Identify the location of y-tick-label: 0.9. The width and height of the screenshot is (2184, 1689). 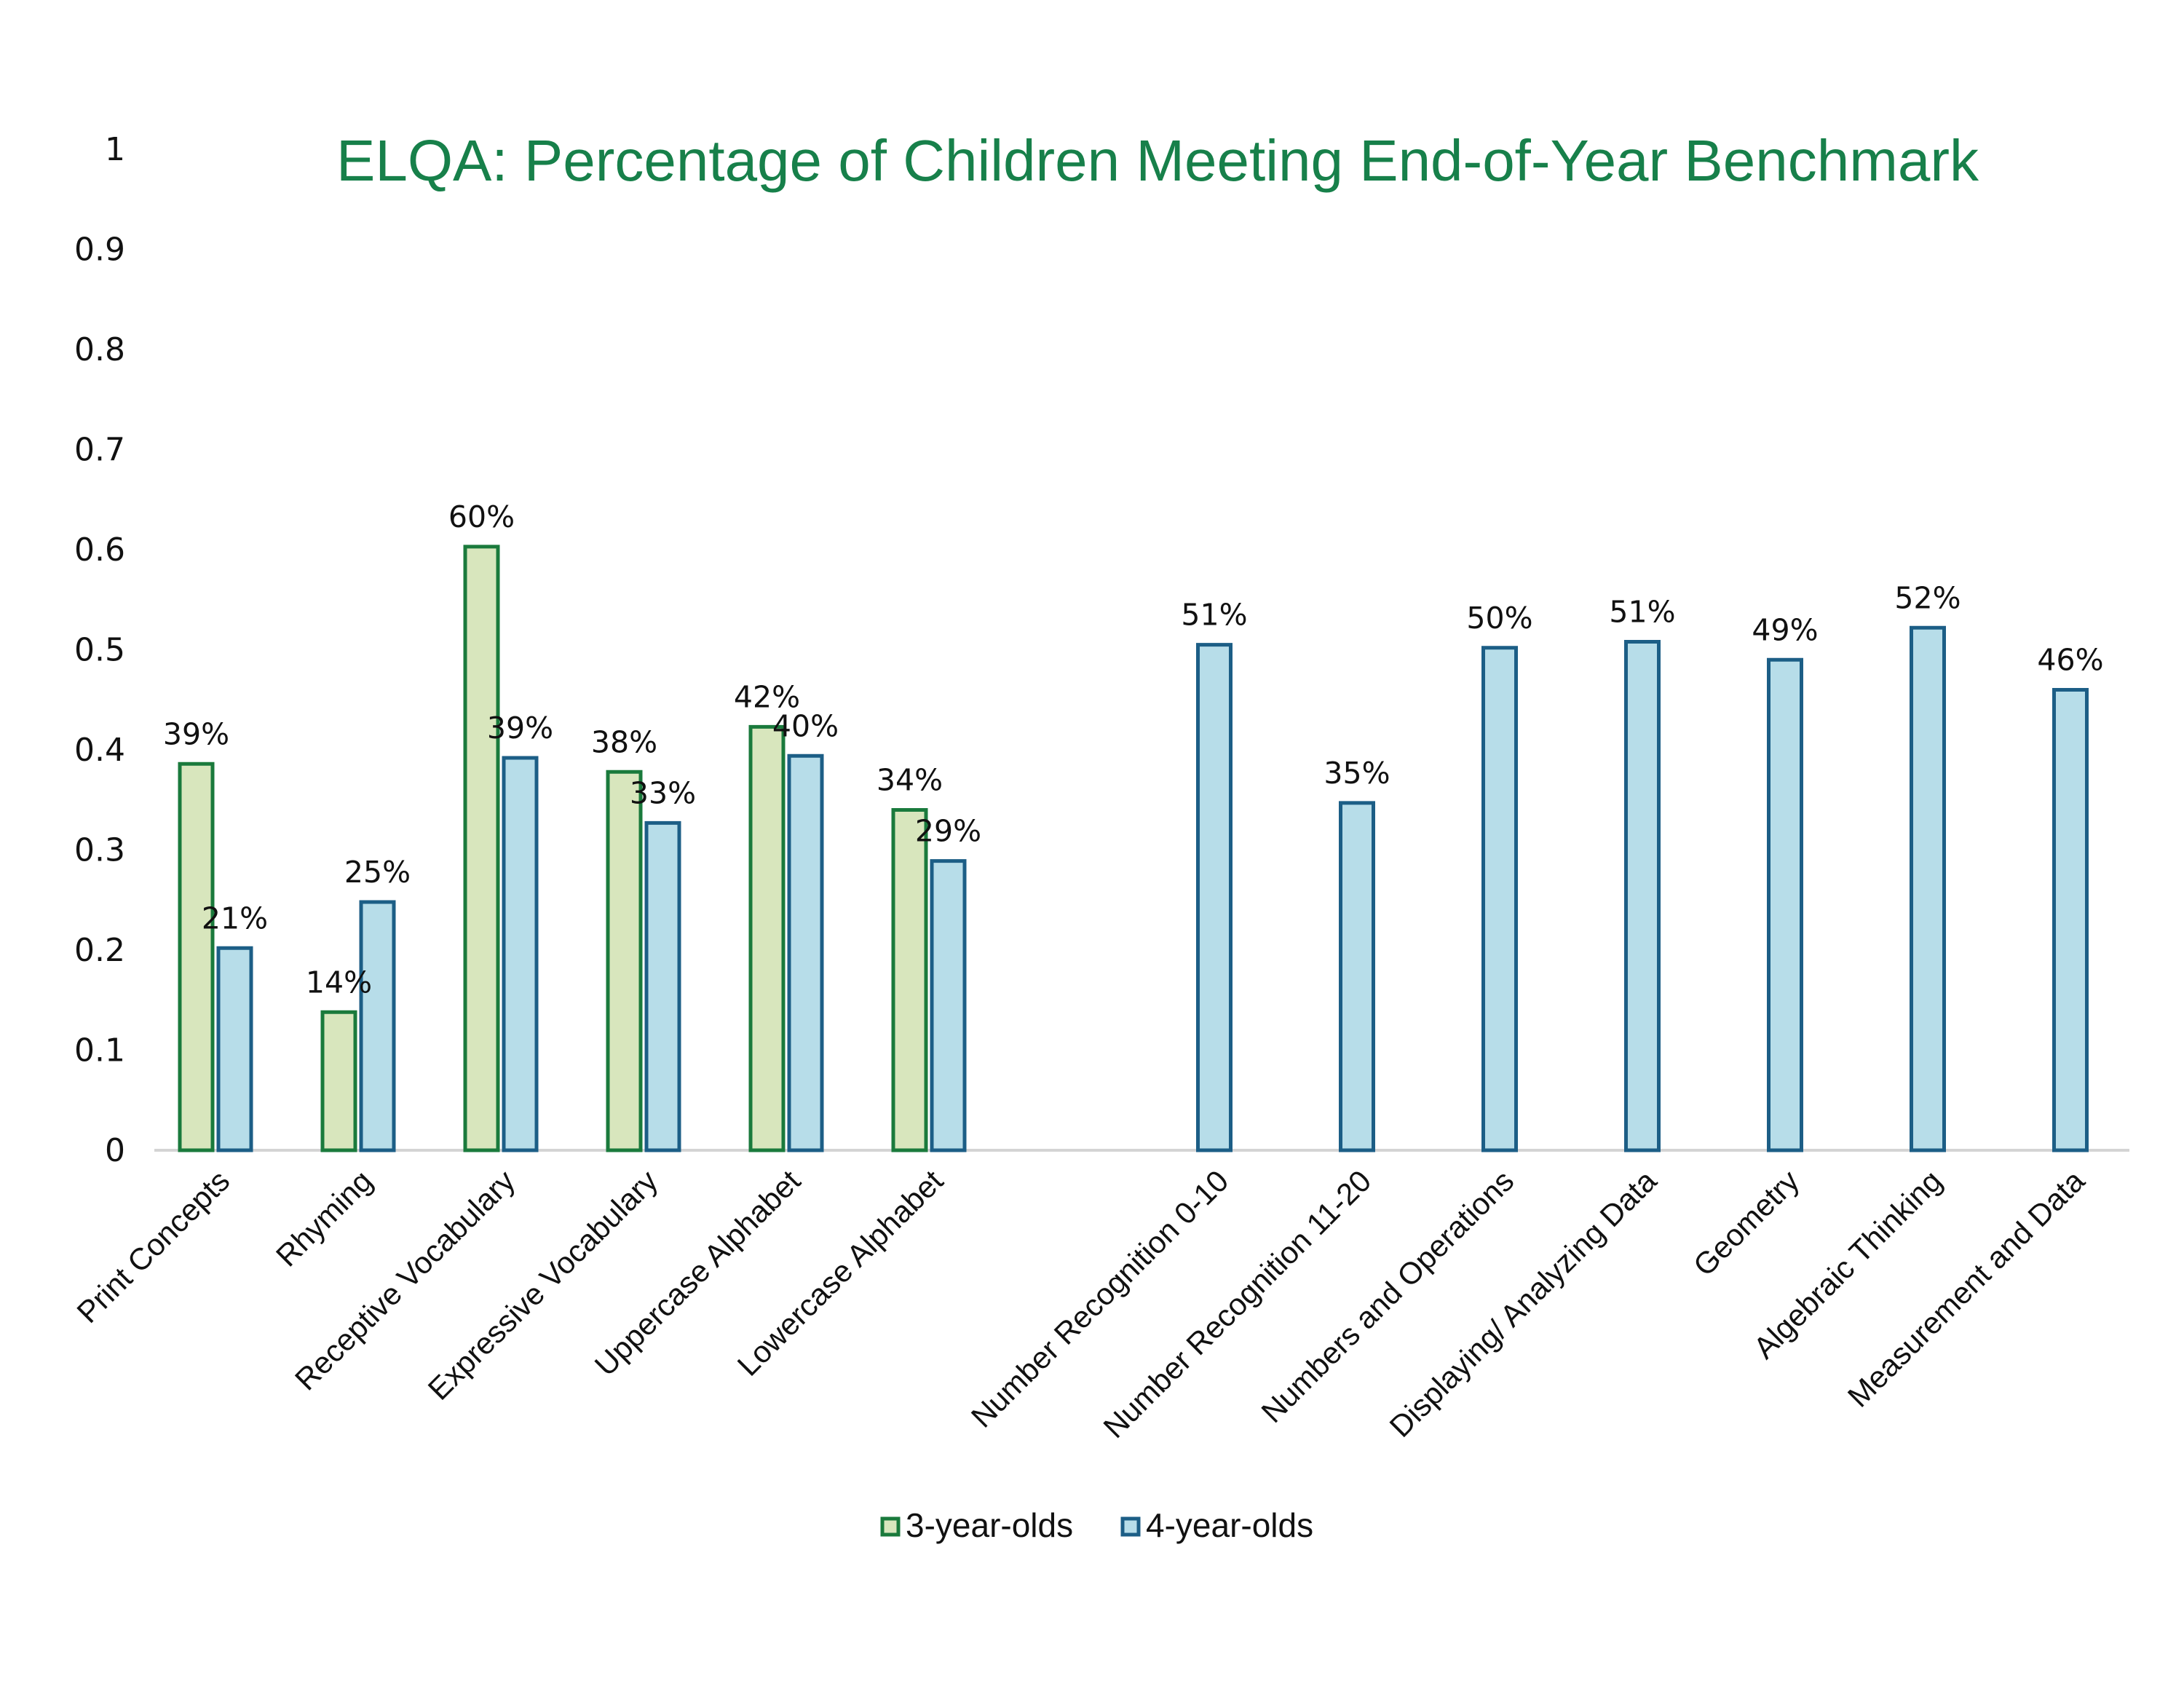
(99, 250).